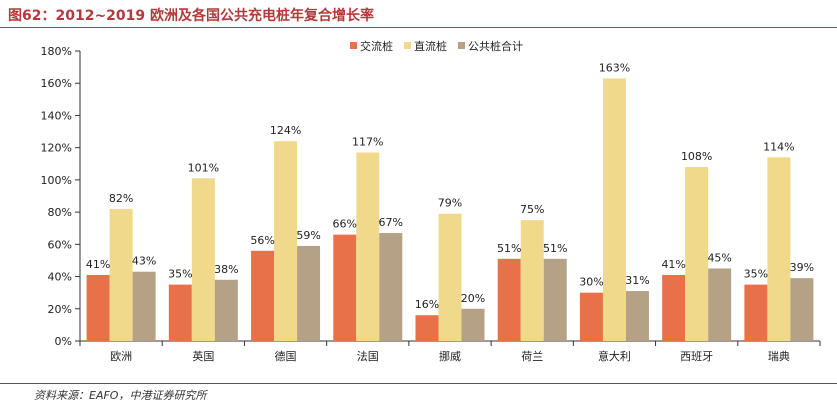  What do you see at coordinates (696, 356) in the screenshot?
I see `x-tick-label: 西班牙` at bounding box center [696, 356].